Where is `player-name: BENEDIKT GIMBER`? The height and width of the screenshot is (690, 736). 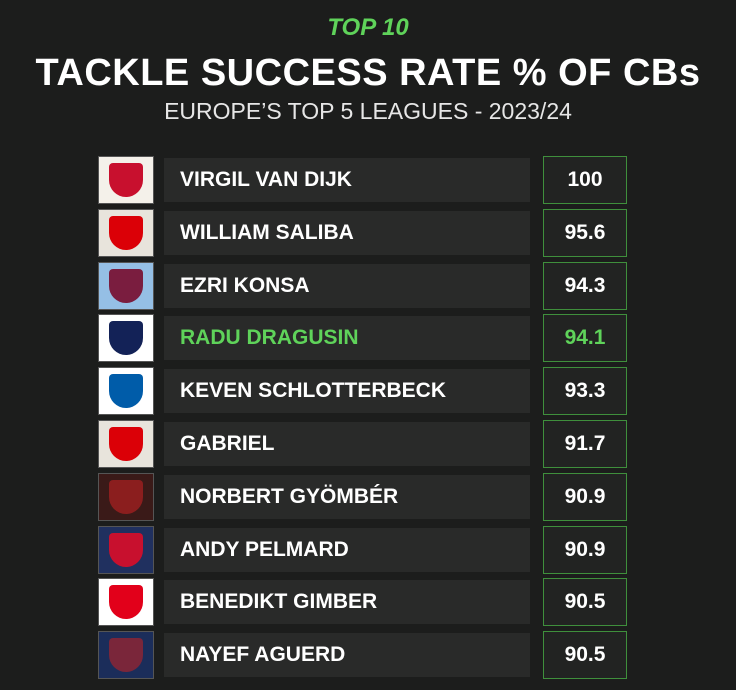
player-name: BENEDIKT GIMBER is located at coordinates (279, 602).